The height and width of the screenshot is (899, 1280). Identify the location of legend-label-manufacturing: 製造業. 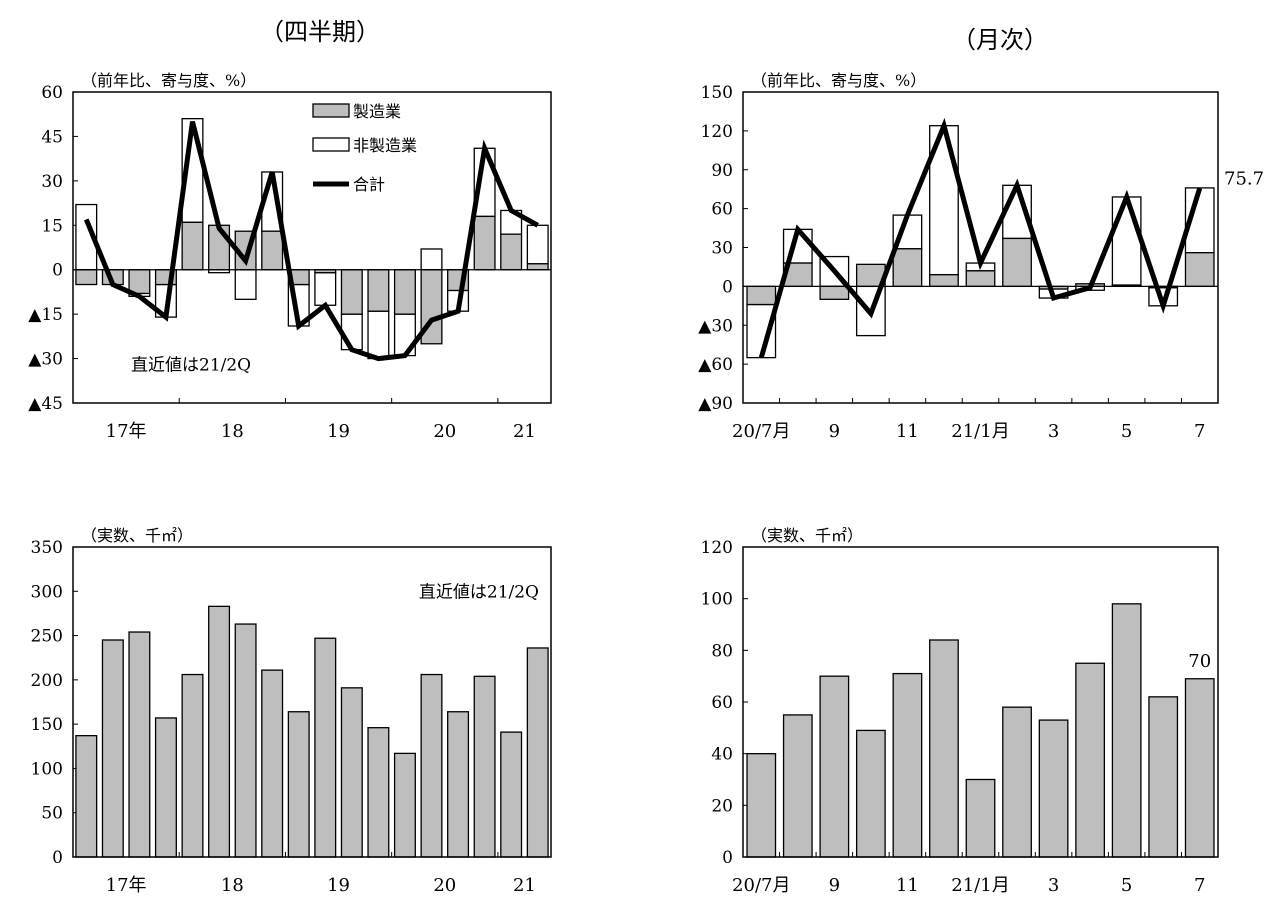
(377, 111).